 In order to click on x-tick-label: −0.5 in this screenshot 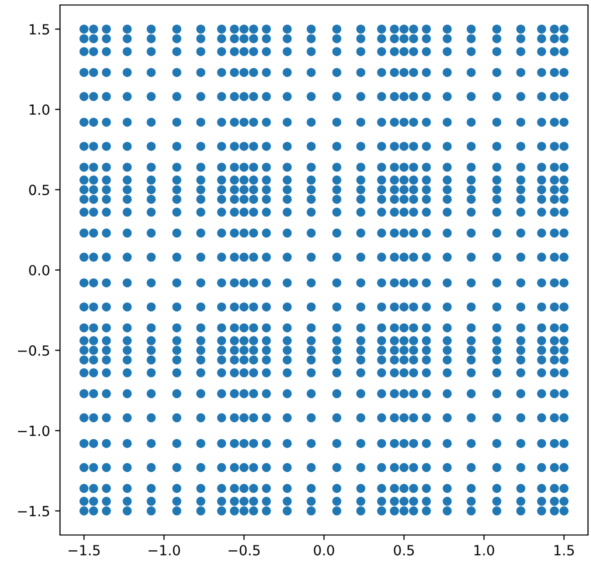, I will do `click(244, 550)`.